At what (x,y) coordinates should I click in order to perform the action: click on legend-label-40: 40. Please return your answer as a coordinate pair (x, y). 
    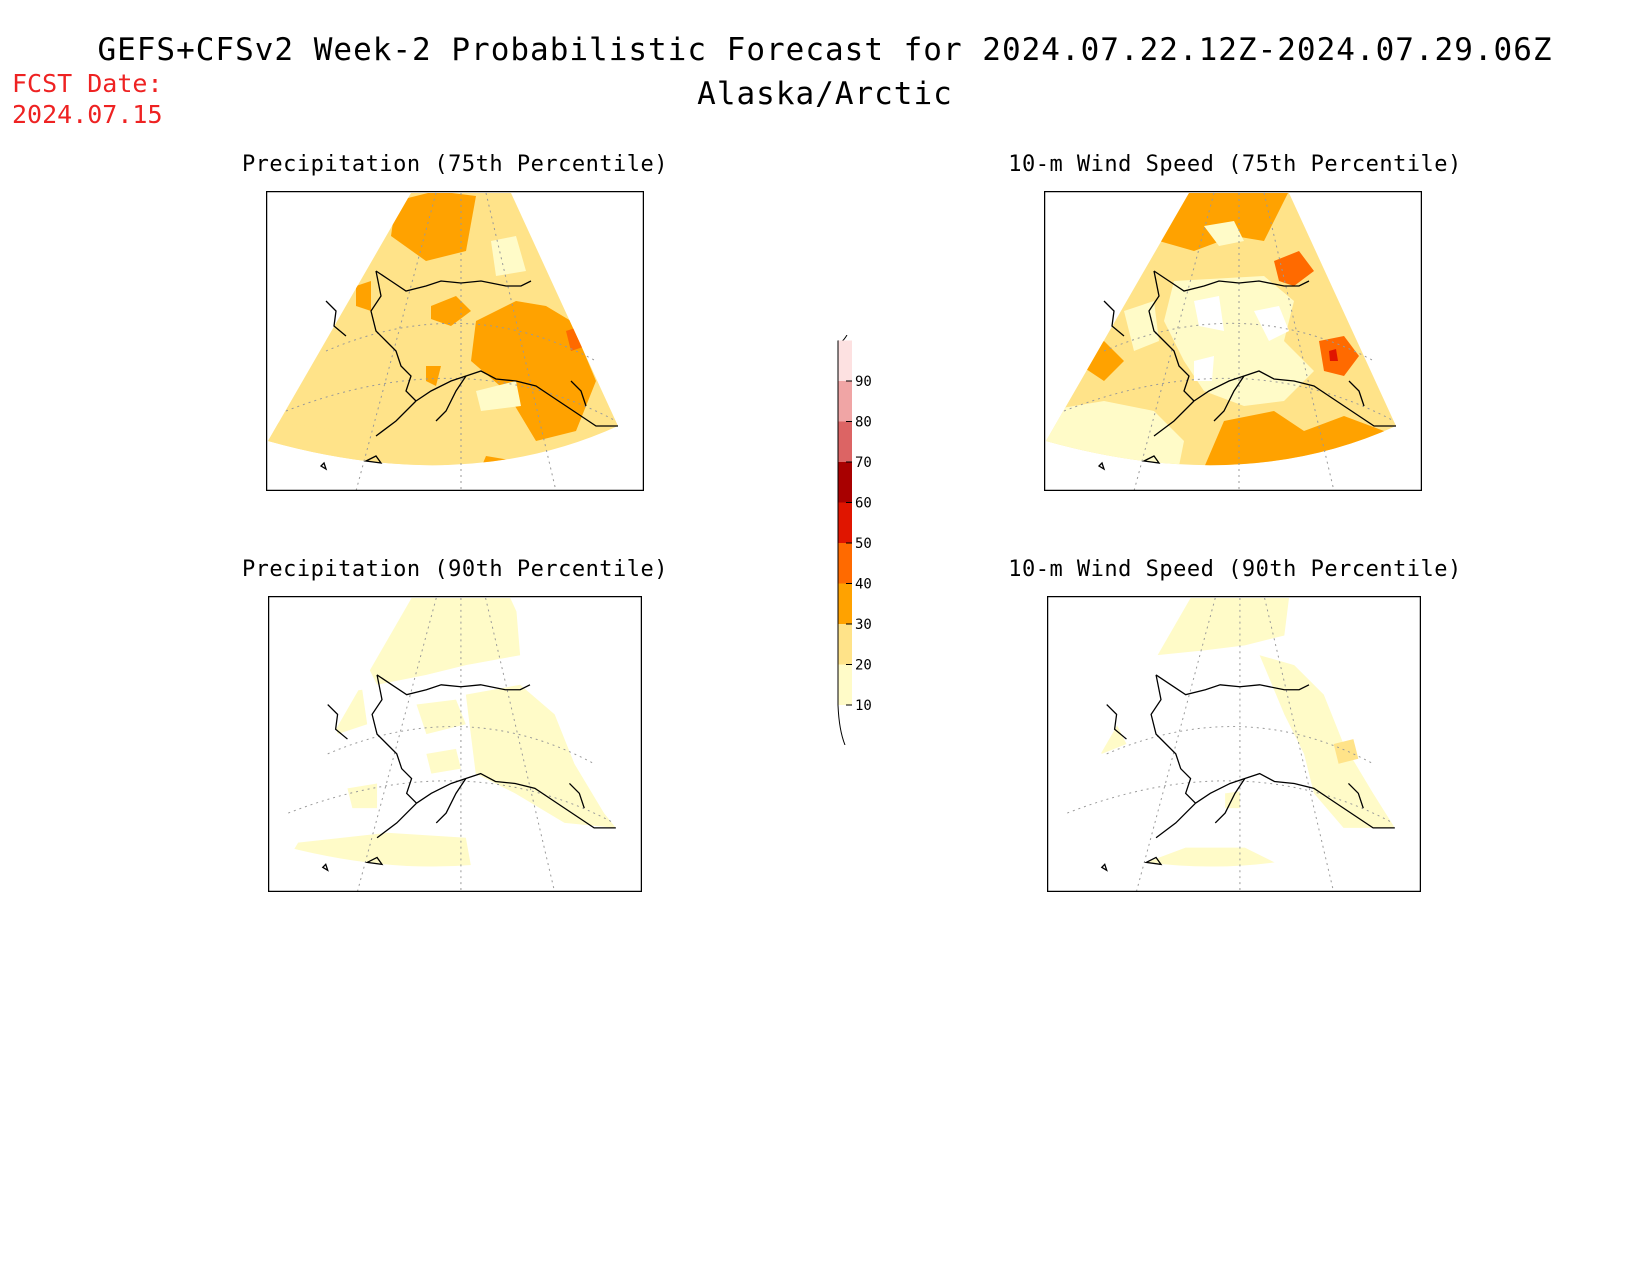
    Looking at the image, I should click on (863, 585).